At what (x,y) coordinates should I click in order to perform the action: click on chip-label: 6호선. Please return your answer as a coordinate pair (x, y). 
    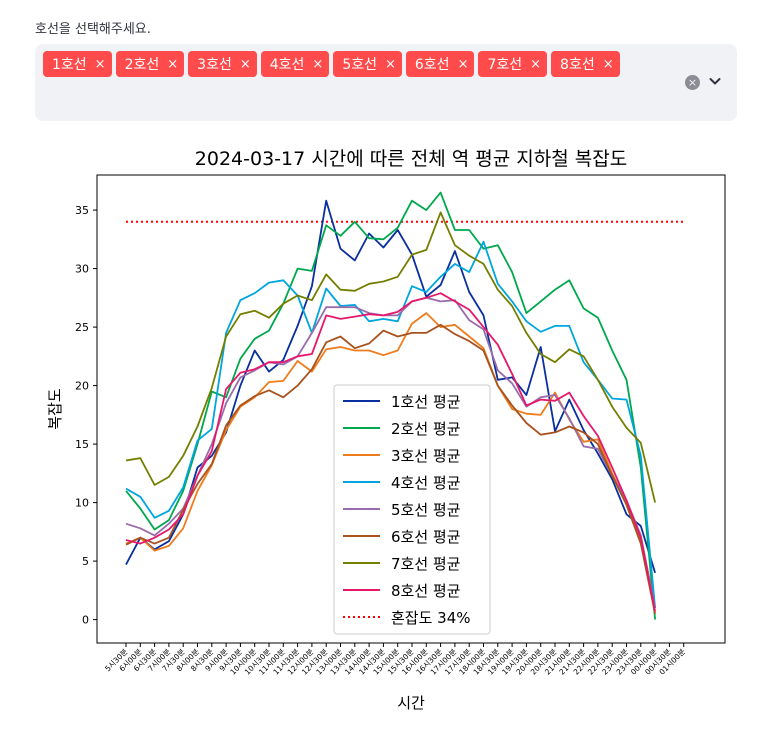
    Looking at the image, I should click on (432, 65).